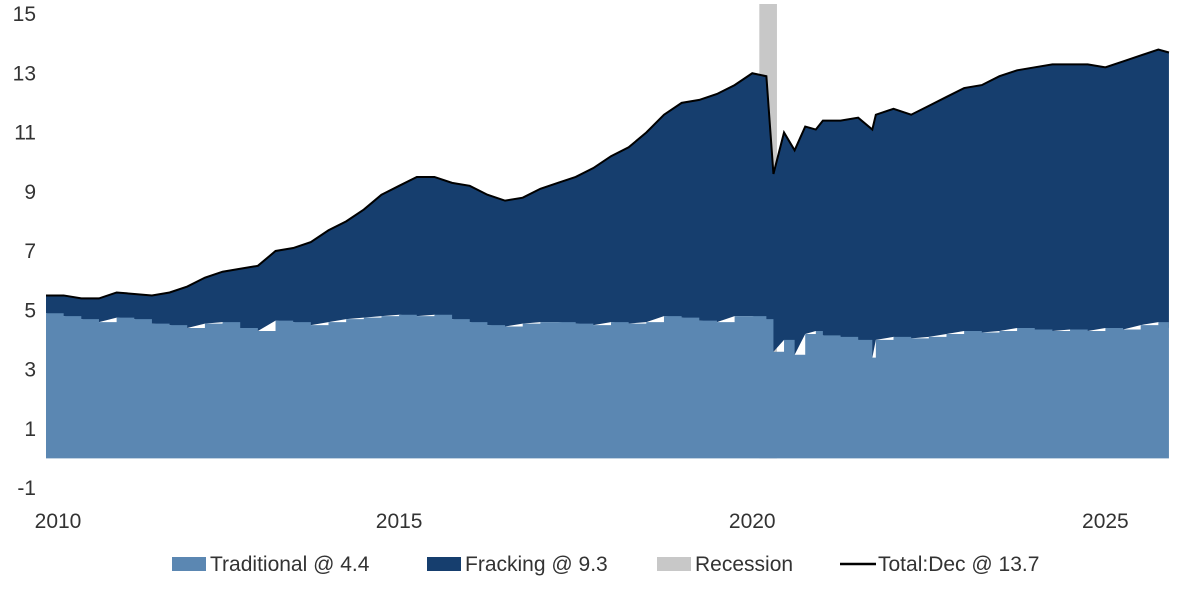  I want to click on x-tick-label: 2010, so click(58, 521).